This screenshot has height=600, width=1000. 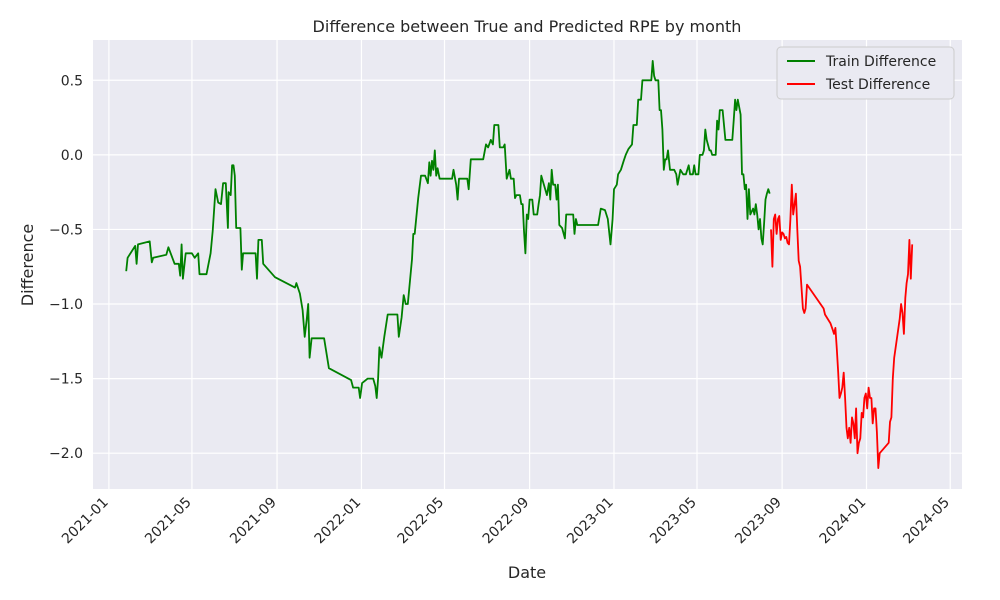 What do you see at coordinates (66, 267) in the screenshot?
I see `y-axis: 0.5 0.0 −0.5 −1.0 −1.5 −2.0` at bounding box center [66, 267].